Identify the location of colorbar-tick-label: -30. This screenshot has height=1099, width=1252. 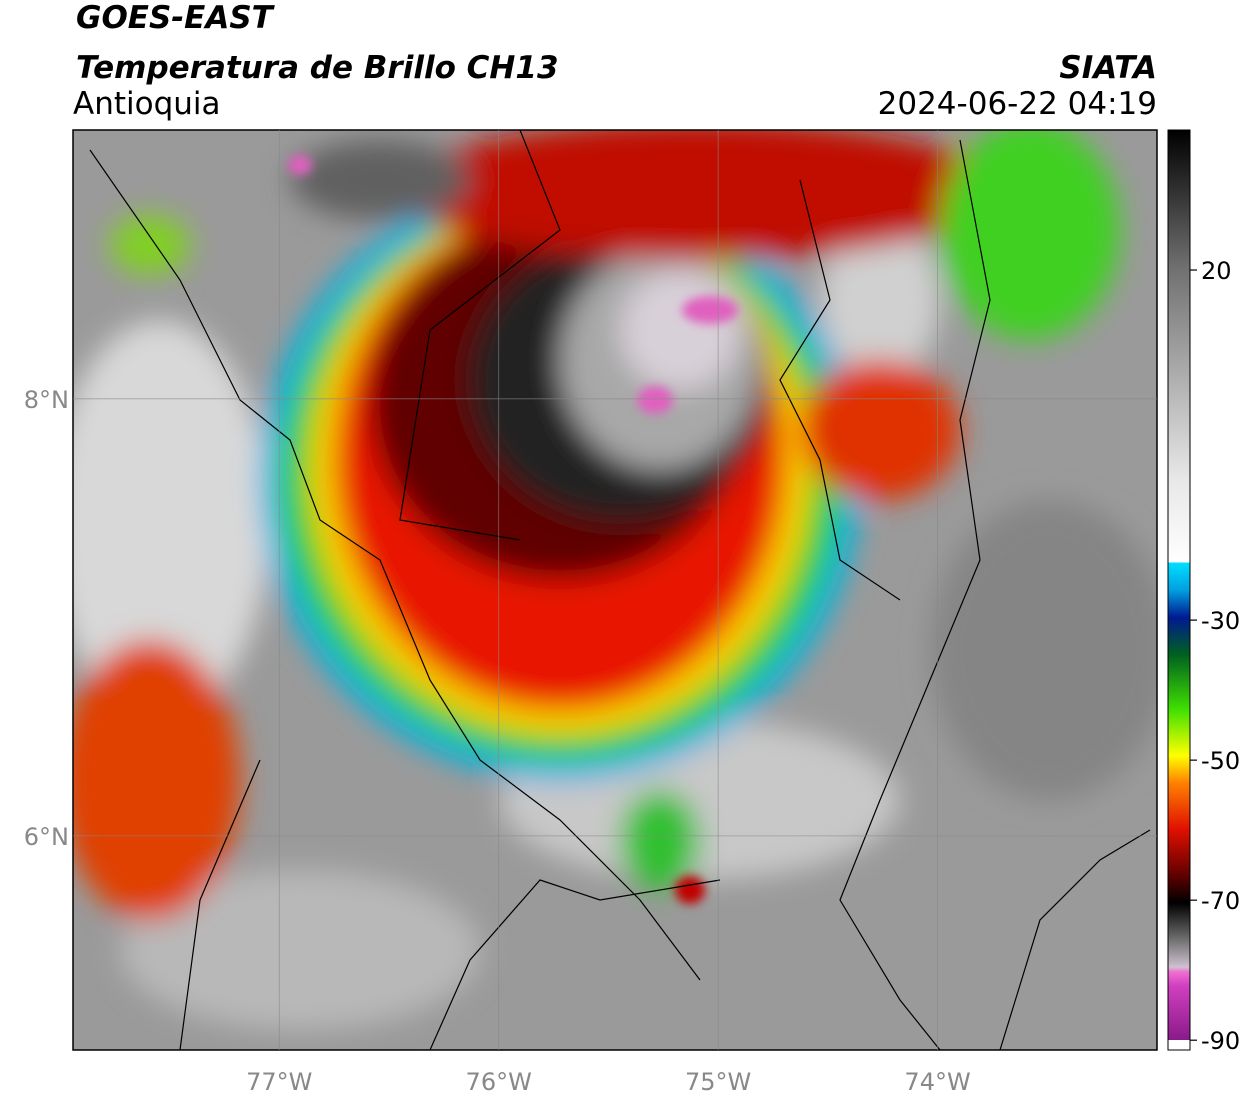
(1220, 621).